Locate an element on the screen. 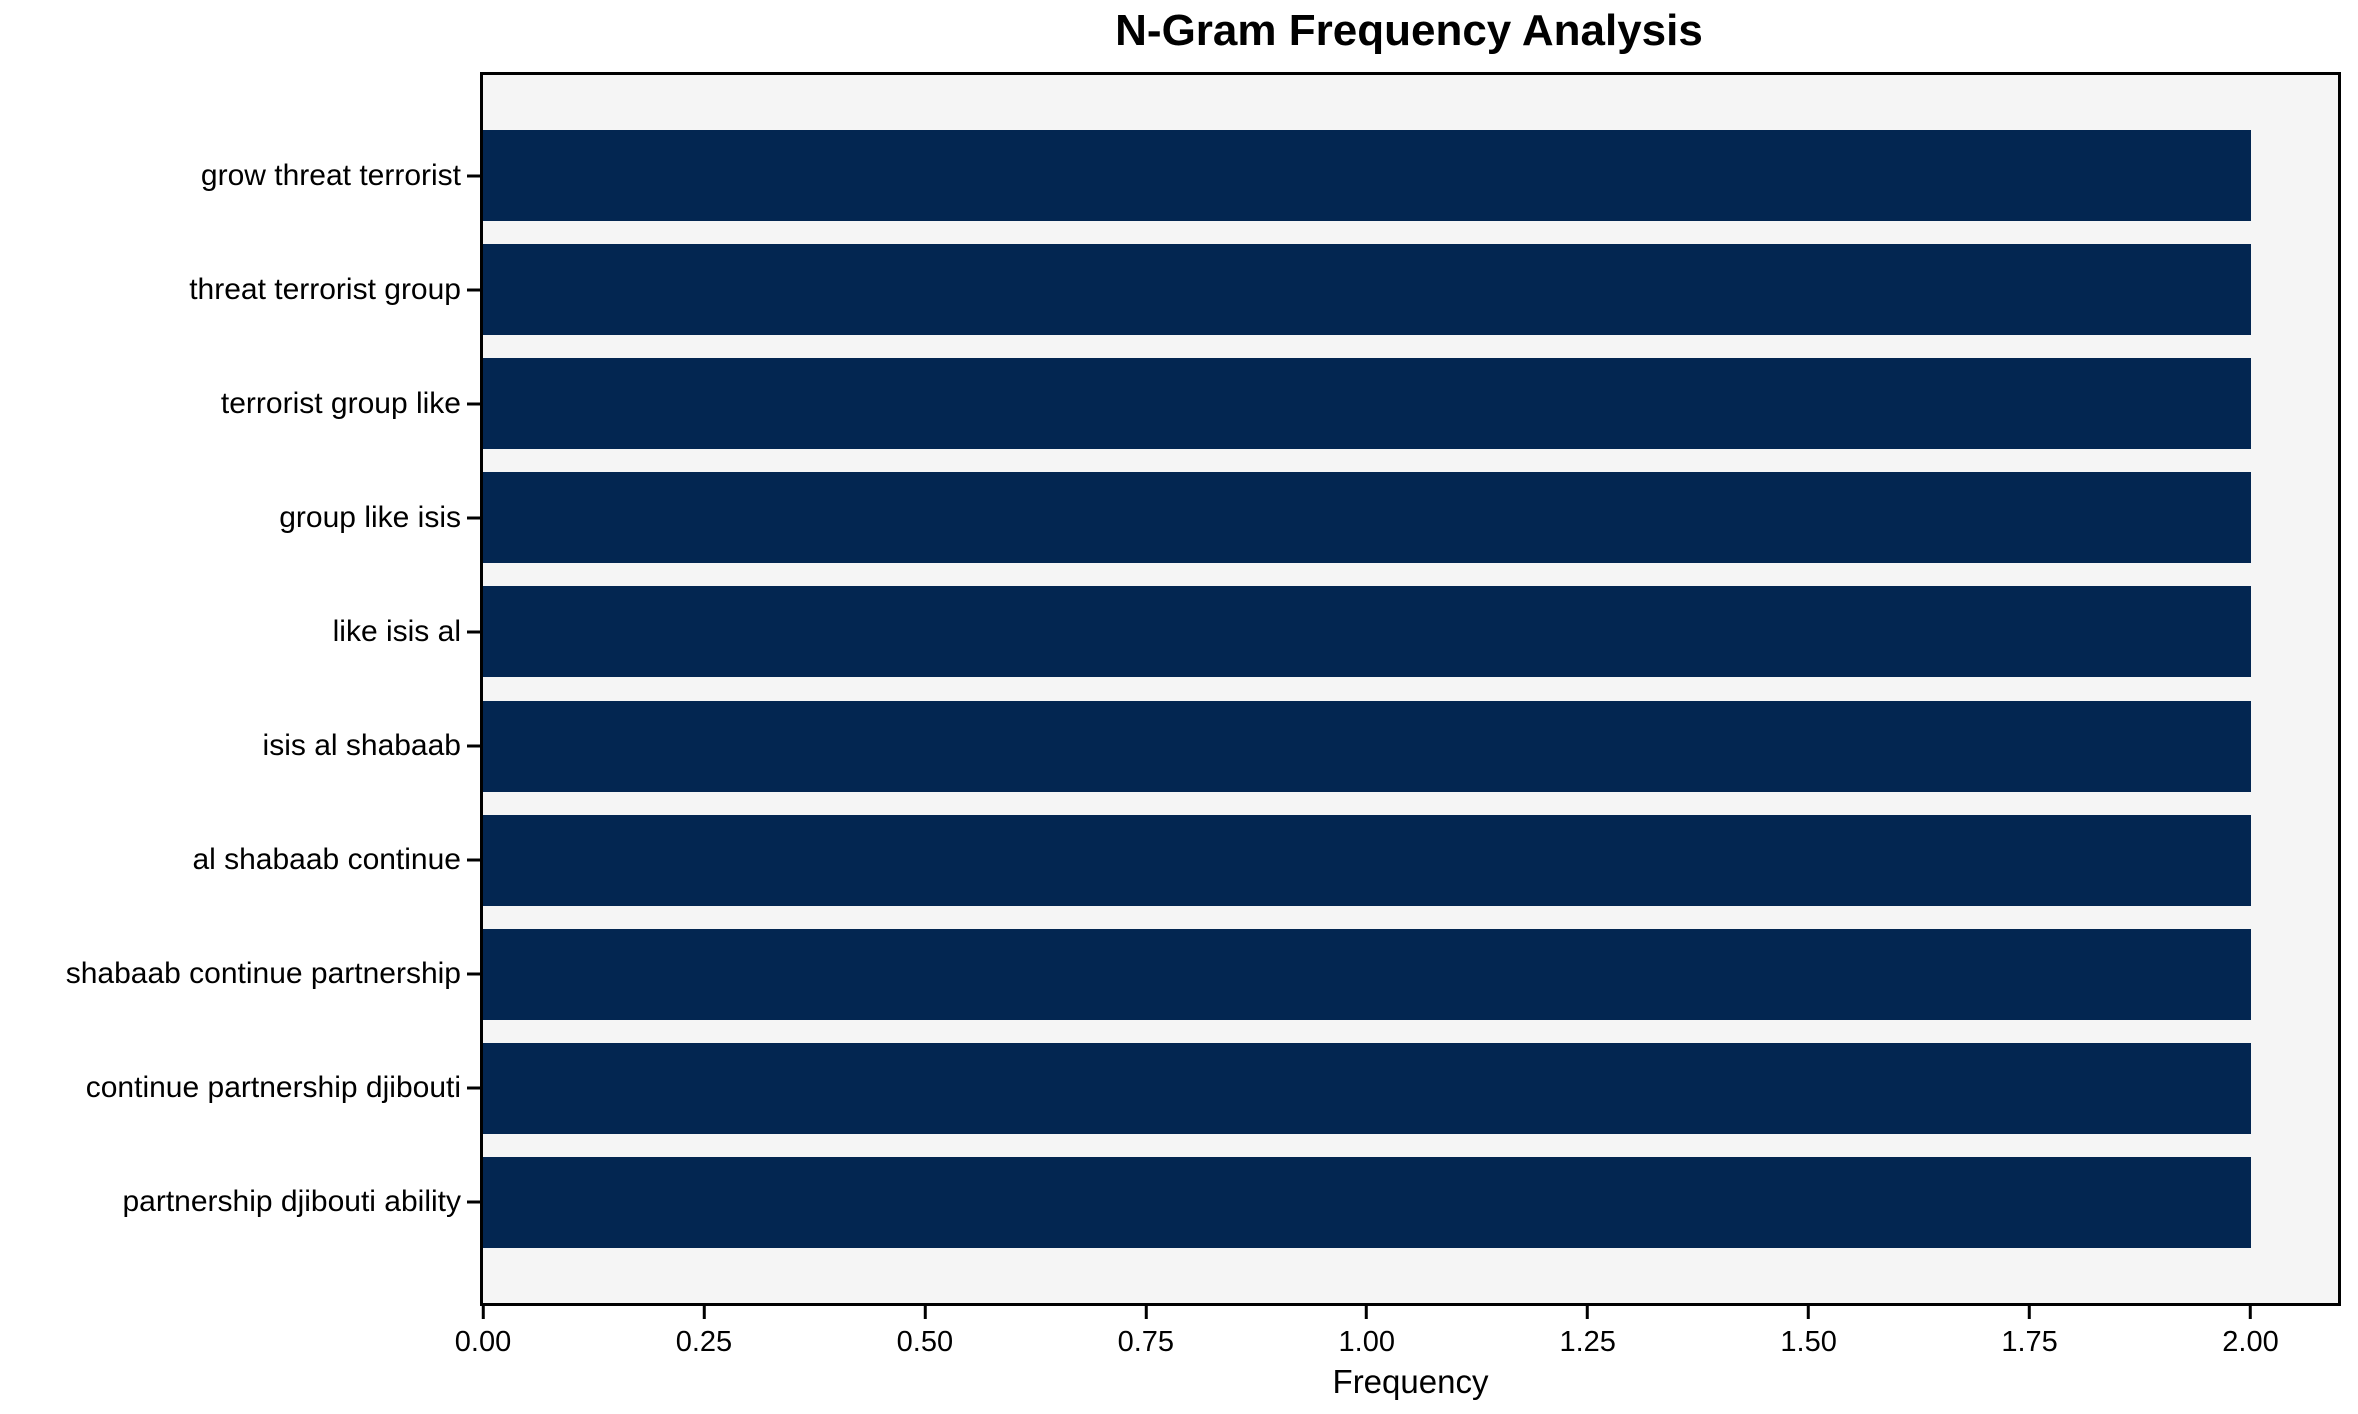 This screenshot has height=1414, width=2358. y-axis-label: terrorist group like is located at coordinates (340, 403).